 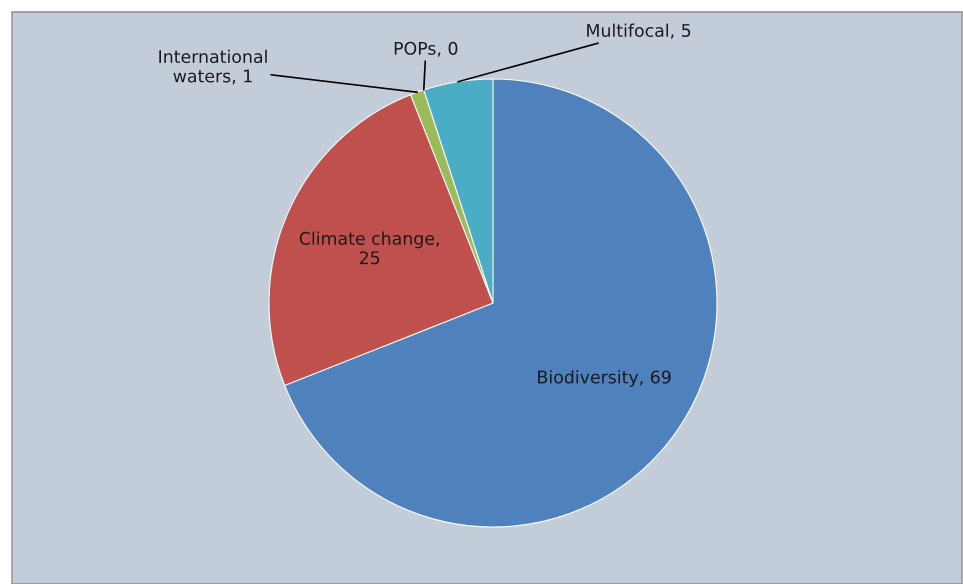 I want to click on category-label: POPs, 0, so click(x=426, y=49).